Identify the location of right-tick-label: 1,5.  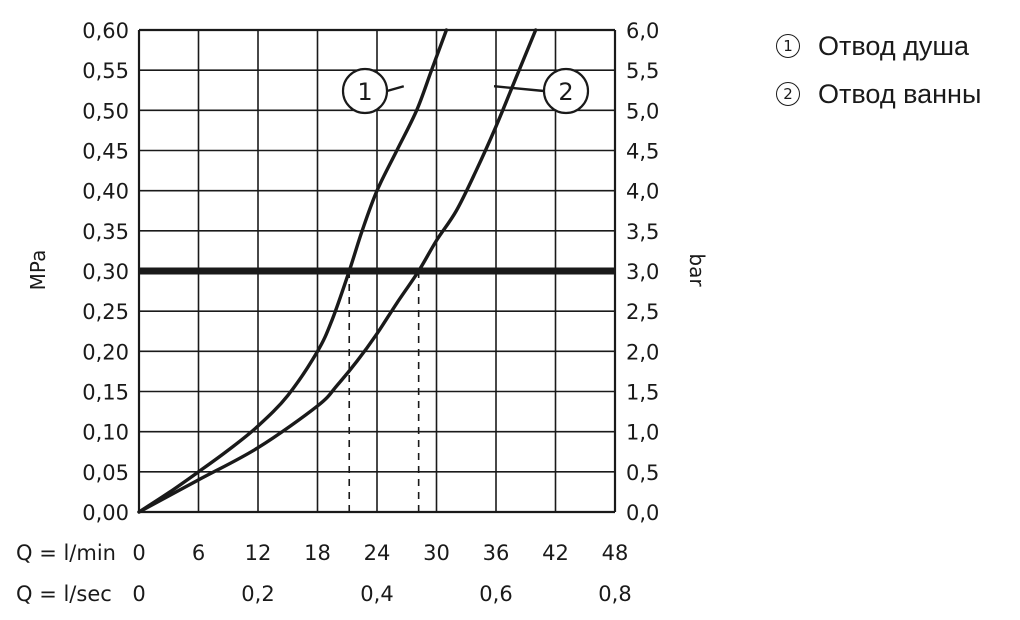
(642, 393).